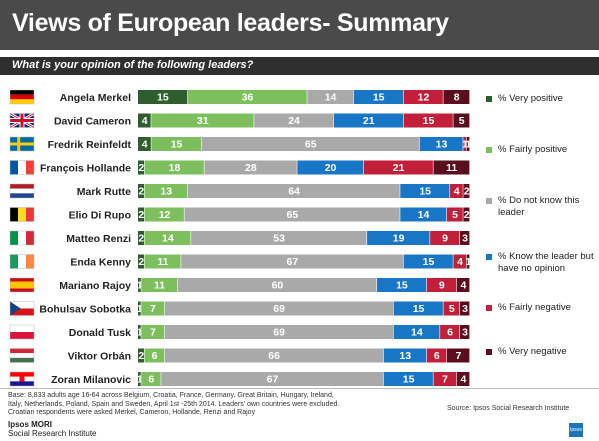 The width and height of the screenshot is (599, 441). I want to click on category-label: Enda Kenny, so click(100, 263).